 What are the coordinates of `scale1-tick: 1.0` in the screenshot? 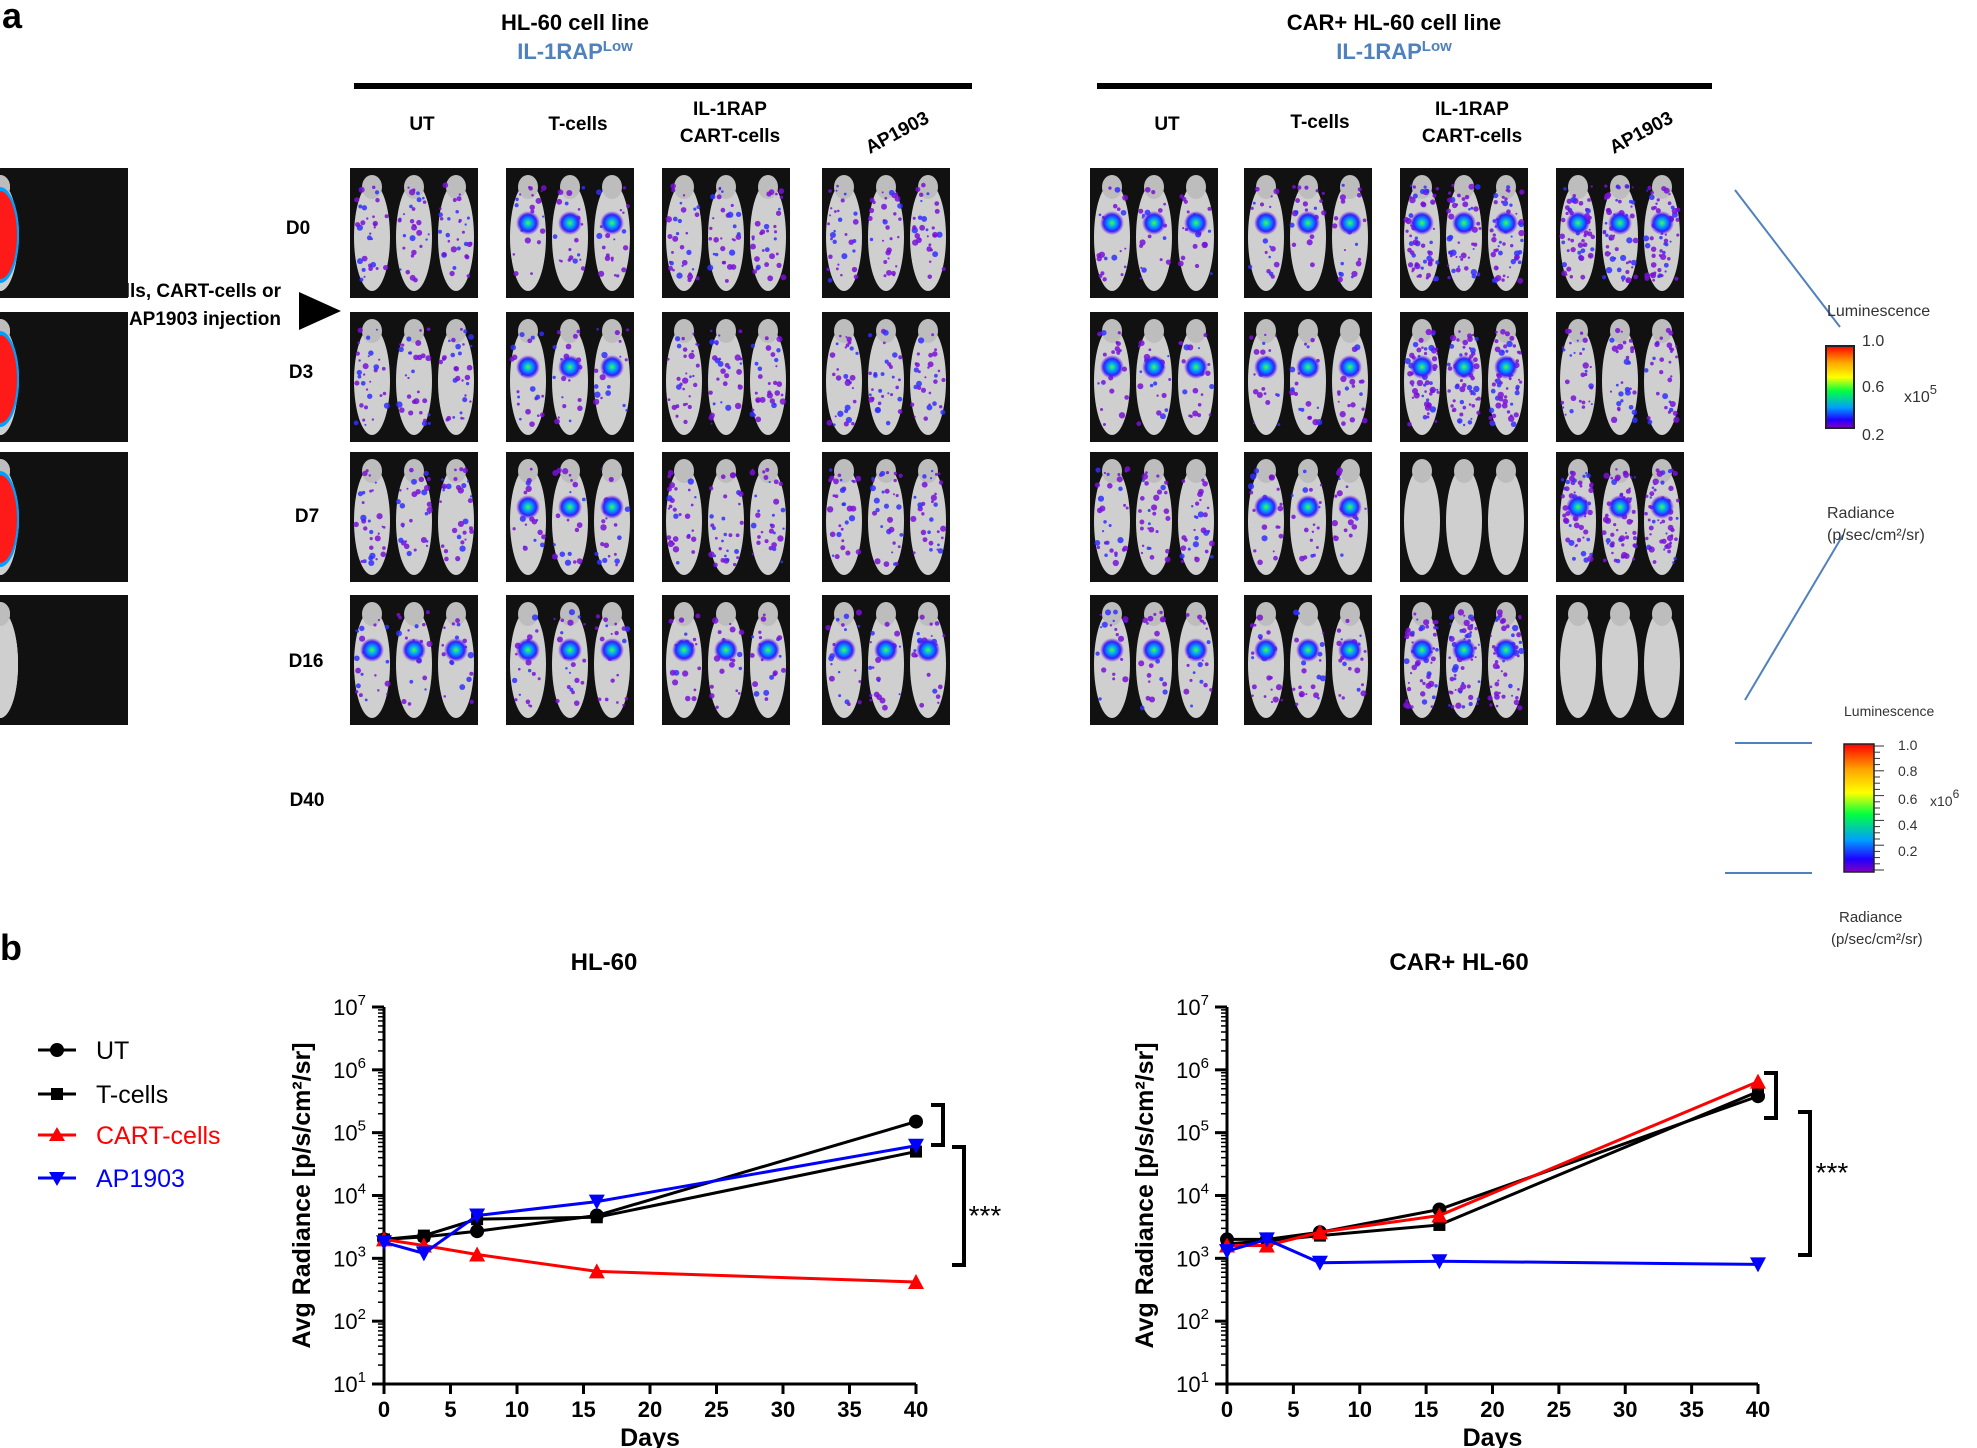 It's located at (1873, 341).